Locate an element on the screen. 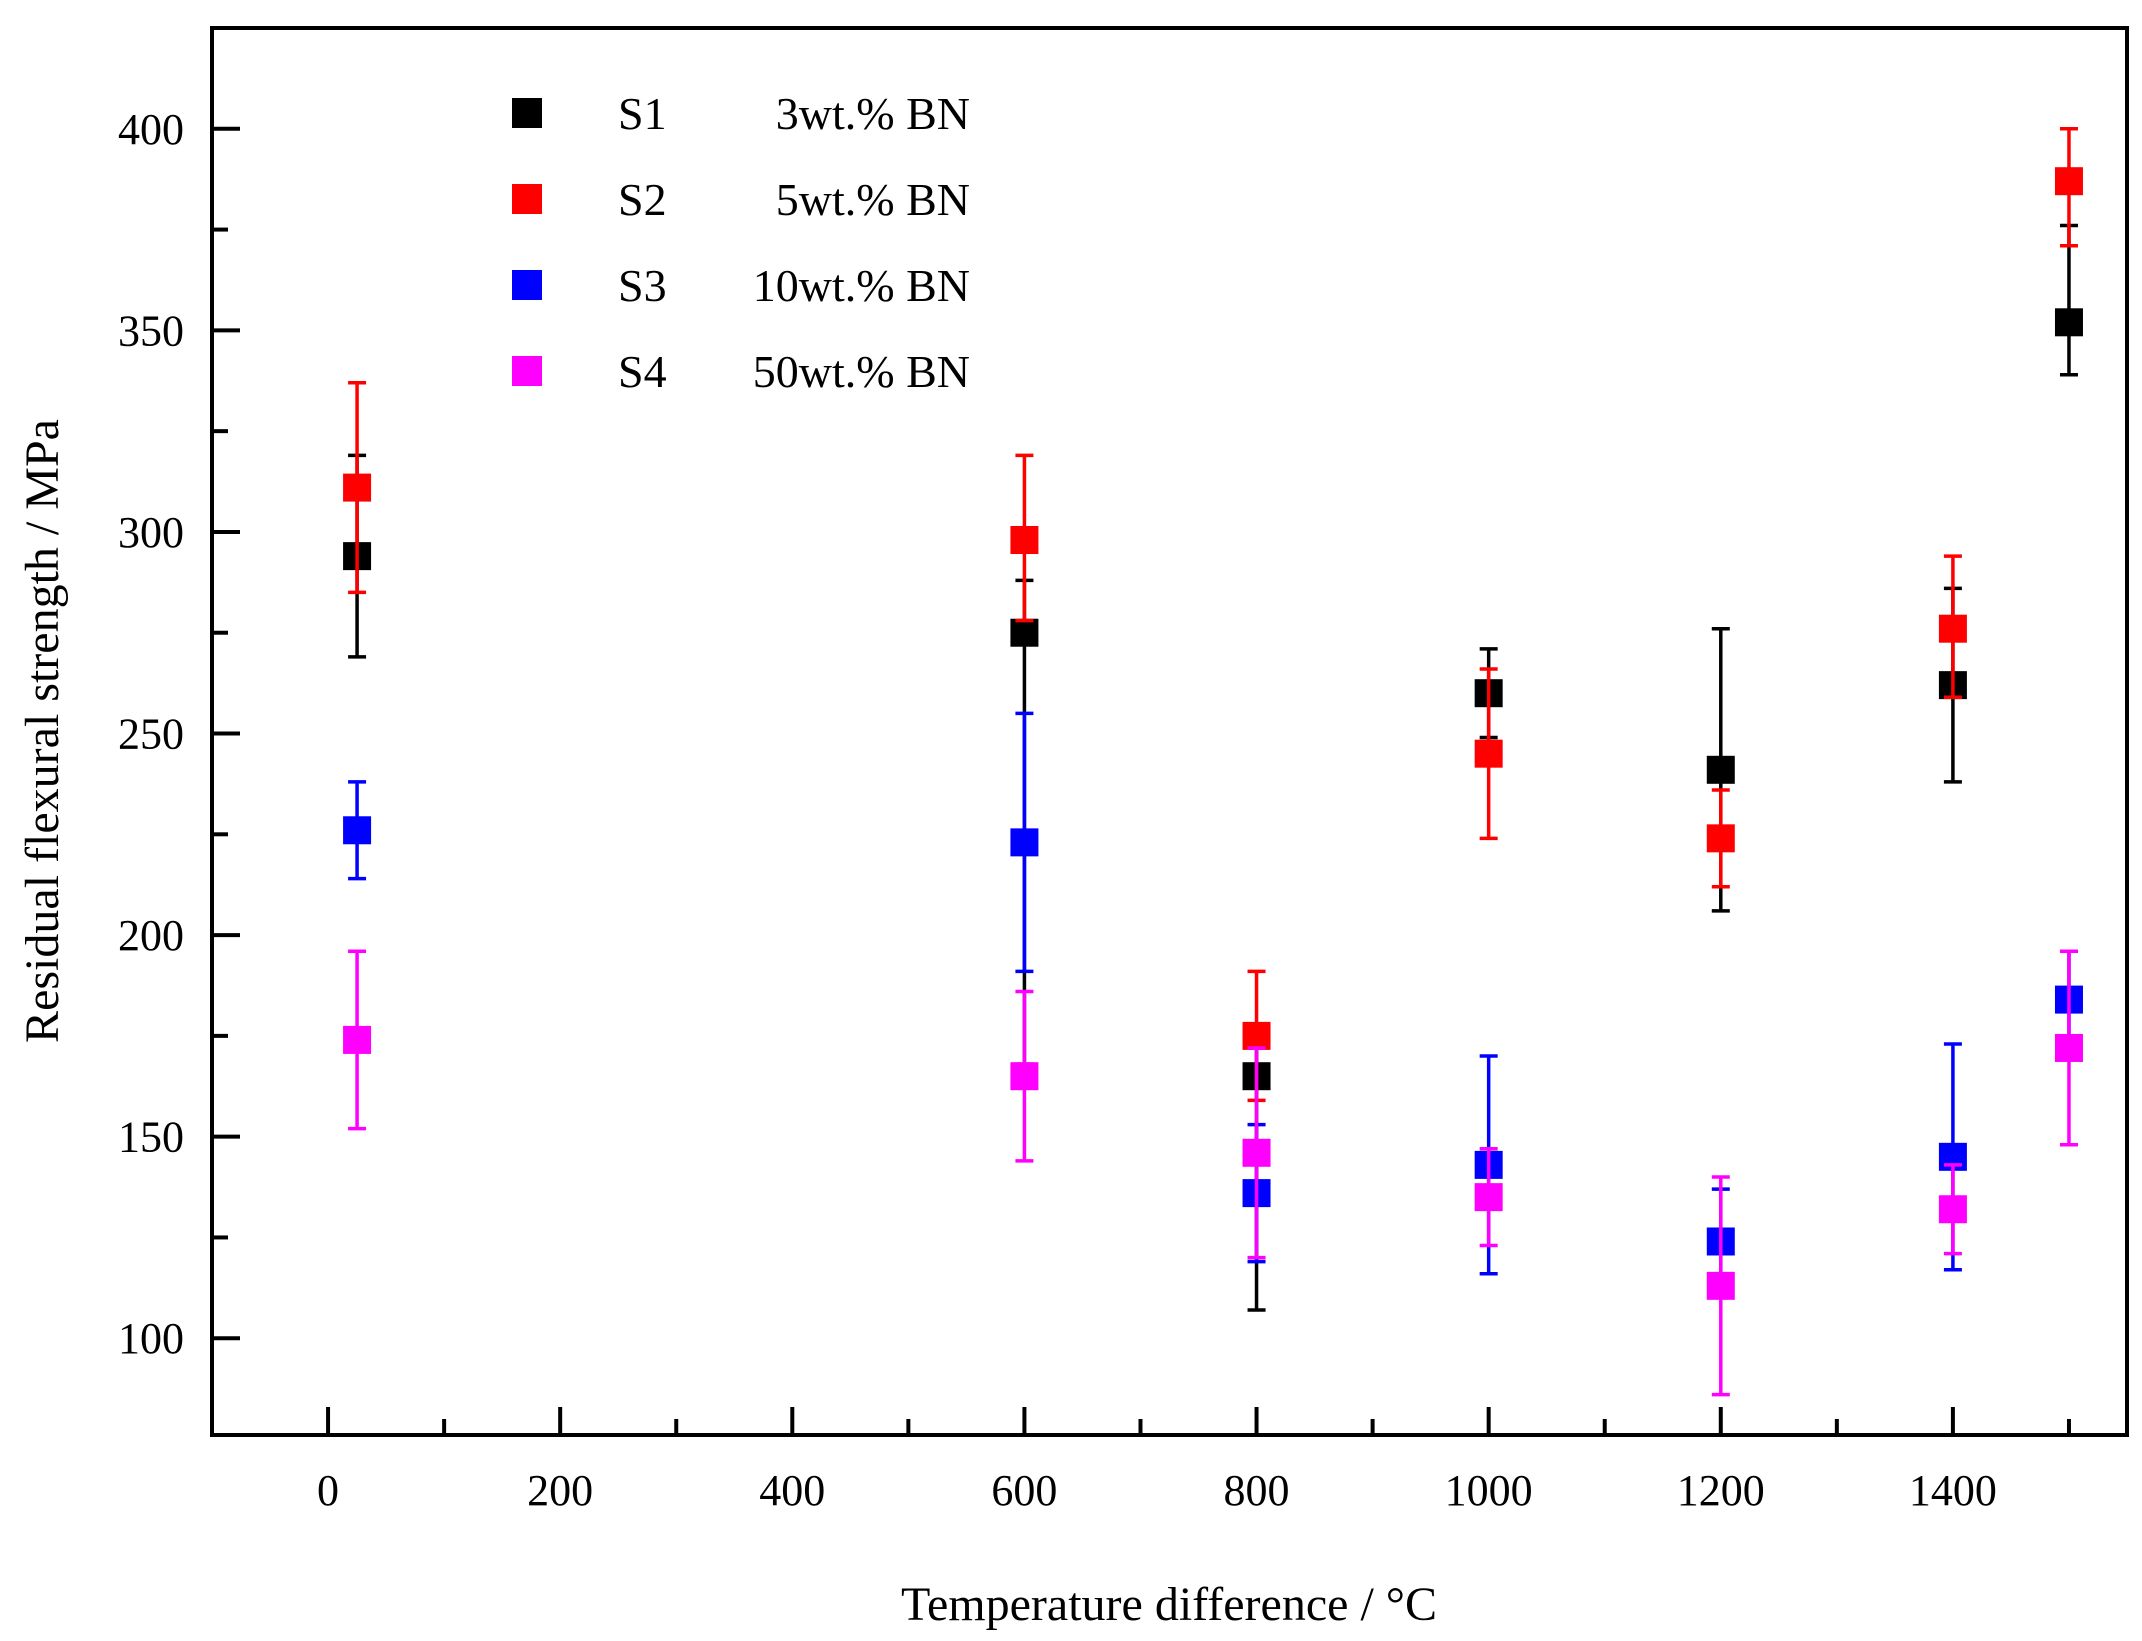  y-tick-label: 250 is located at coordinates (151, 734).